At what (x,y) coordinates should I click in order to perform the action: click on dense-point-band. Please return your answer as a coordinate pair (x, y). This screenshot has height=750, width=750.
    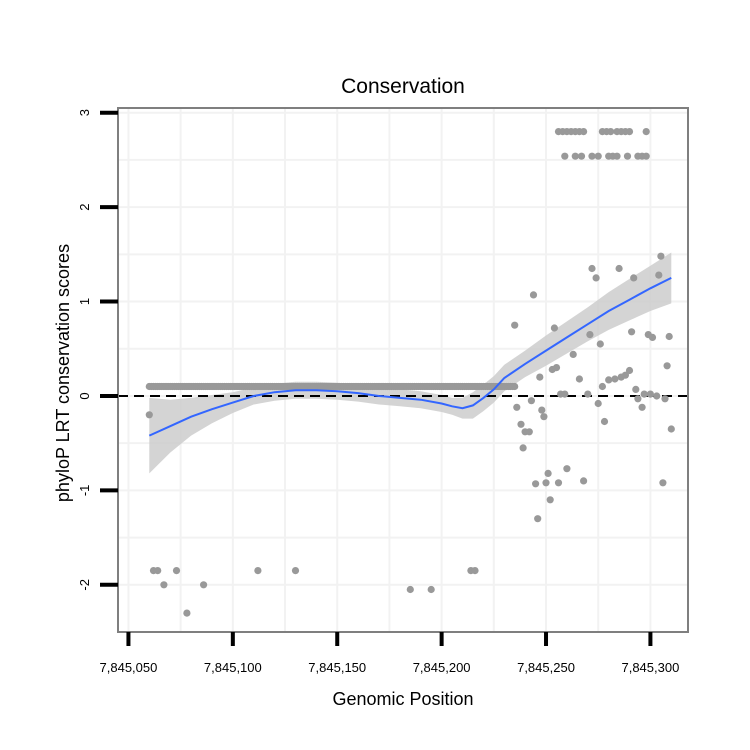
    Looking at the image, I should click on (332, 386).